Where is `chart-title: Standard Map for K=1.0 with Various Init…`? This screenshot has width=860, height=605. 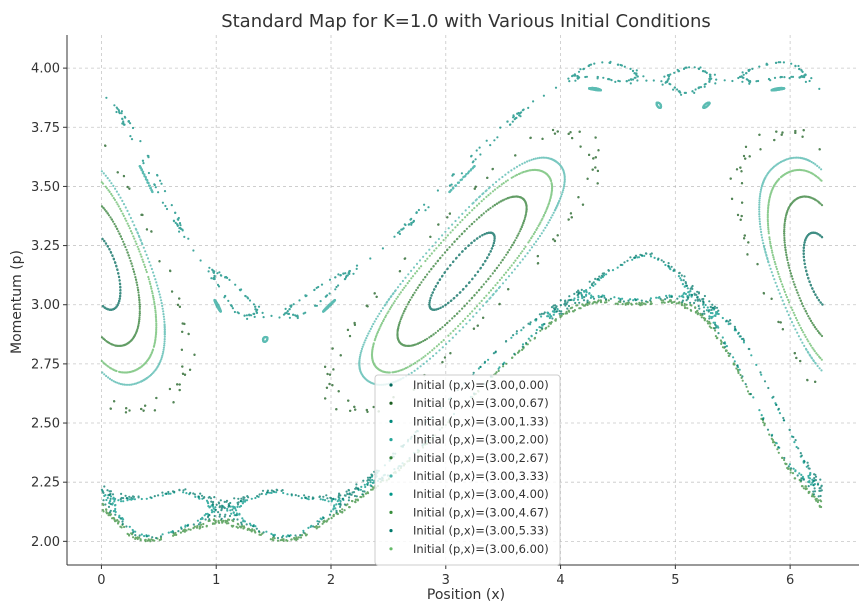
chart-title: Standard Map for K=1.0 with Various Init… is located at coordinates (466, 21).